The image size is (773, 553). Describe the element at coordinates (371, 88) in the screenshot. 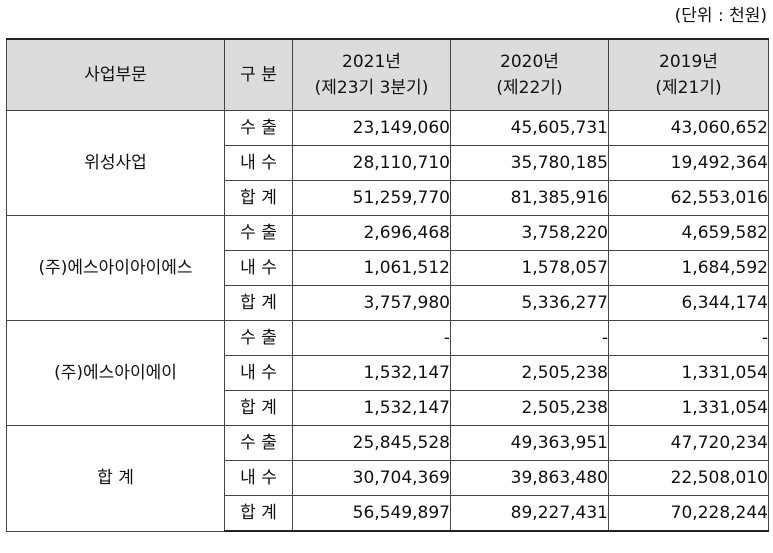

I see `header-period-label: (제23기 3분기)` at that location.